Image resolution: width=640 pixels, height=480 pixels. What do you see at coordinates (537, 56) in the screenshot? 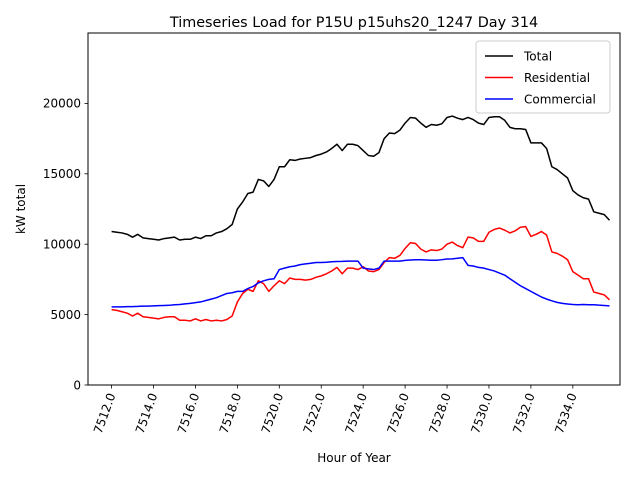
I see `legend-label-total: Total` at bounding box center [537, 56].